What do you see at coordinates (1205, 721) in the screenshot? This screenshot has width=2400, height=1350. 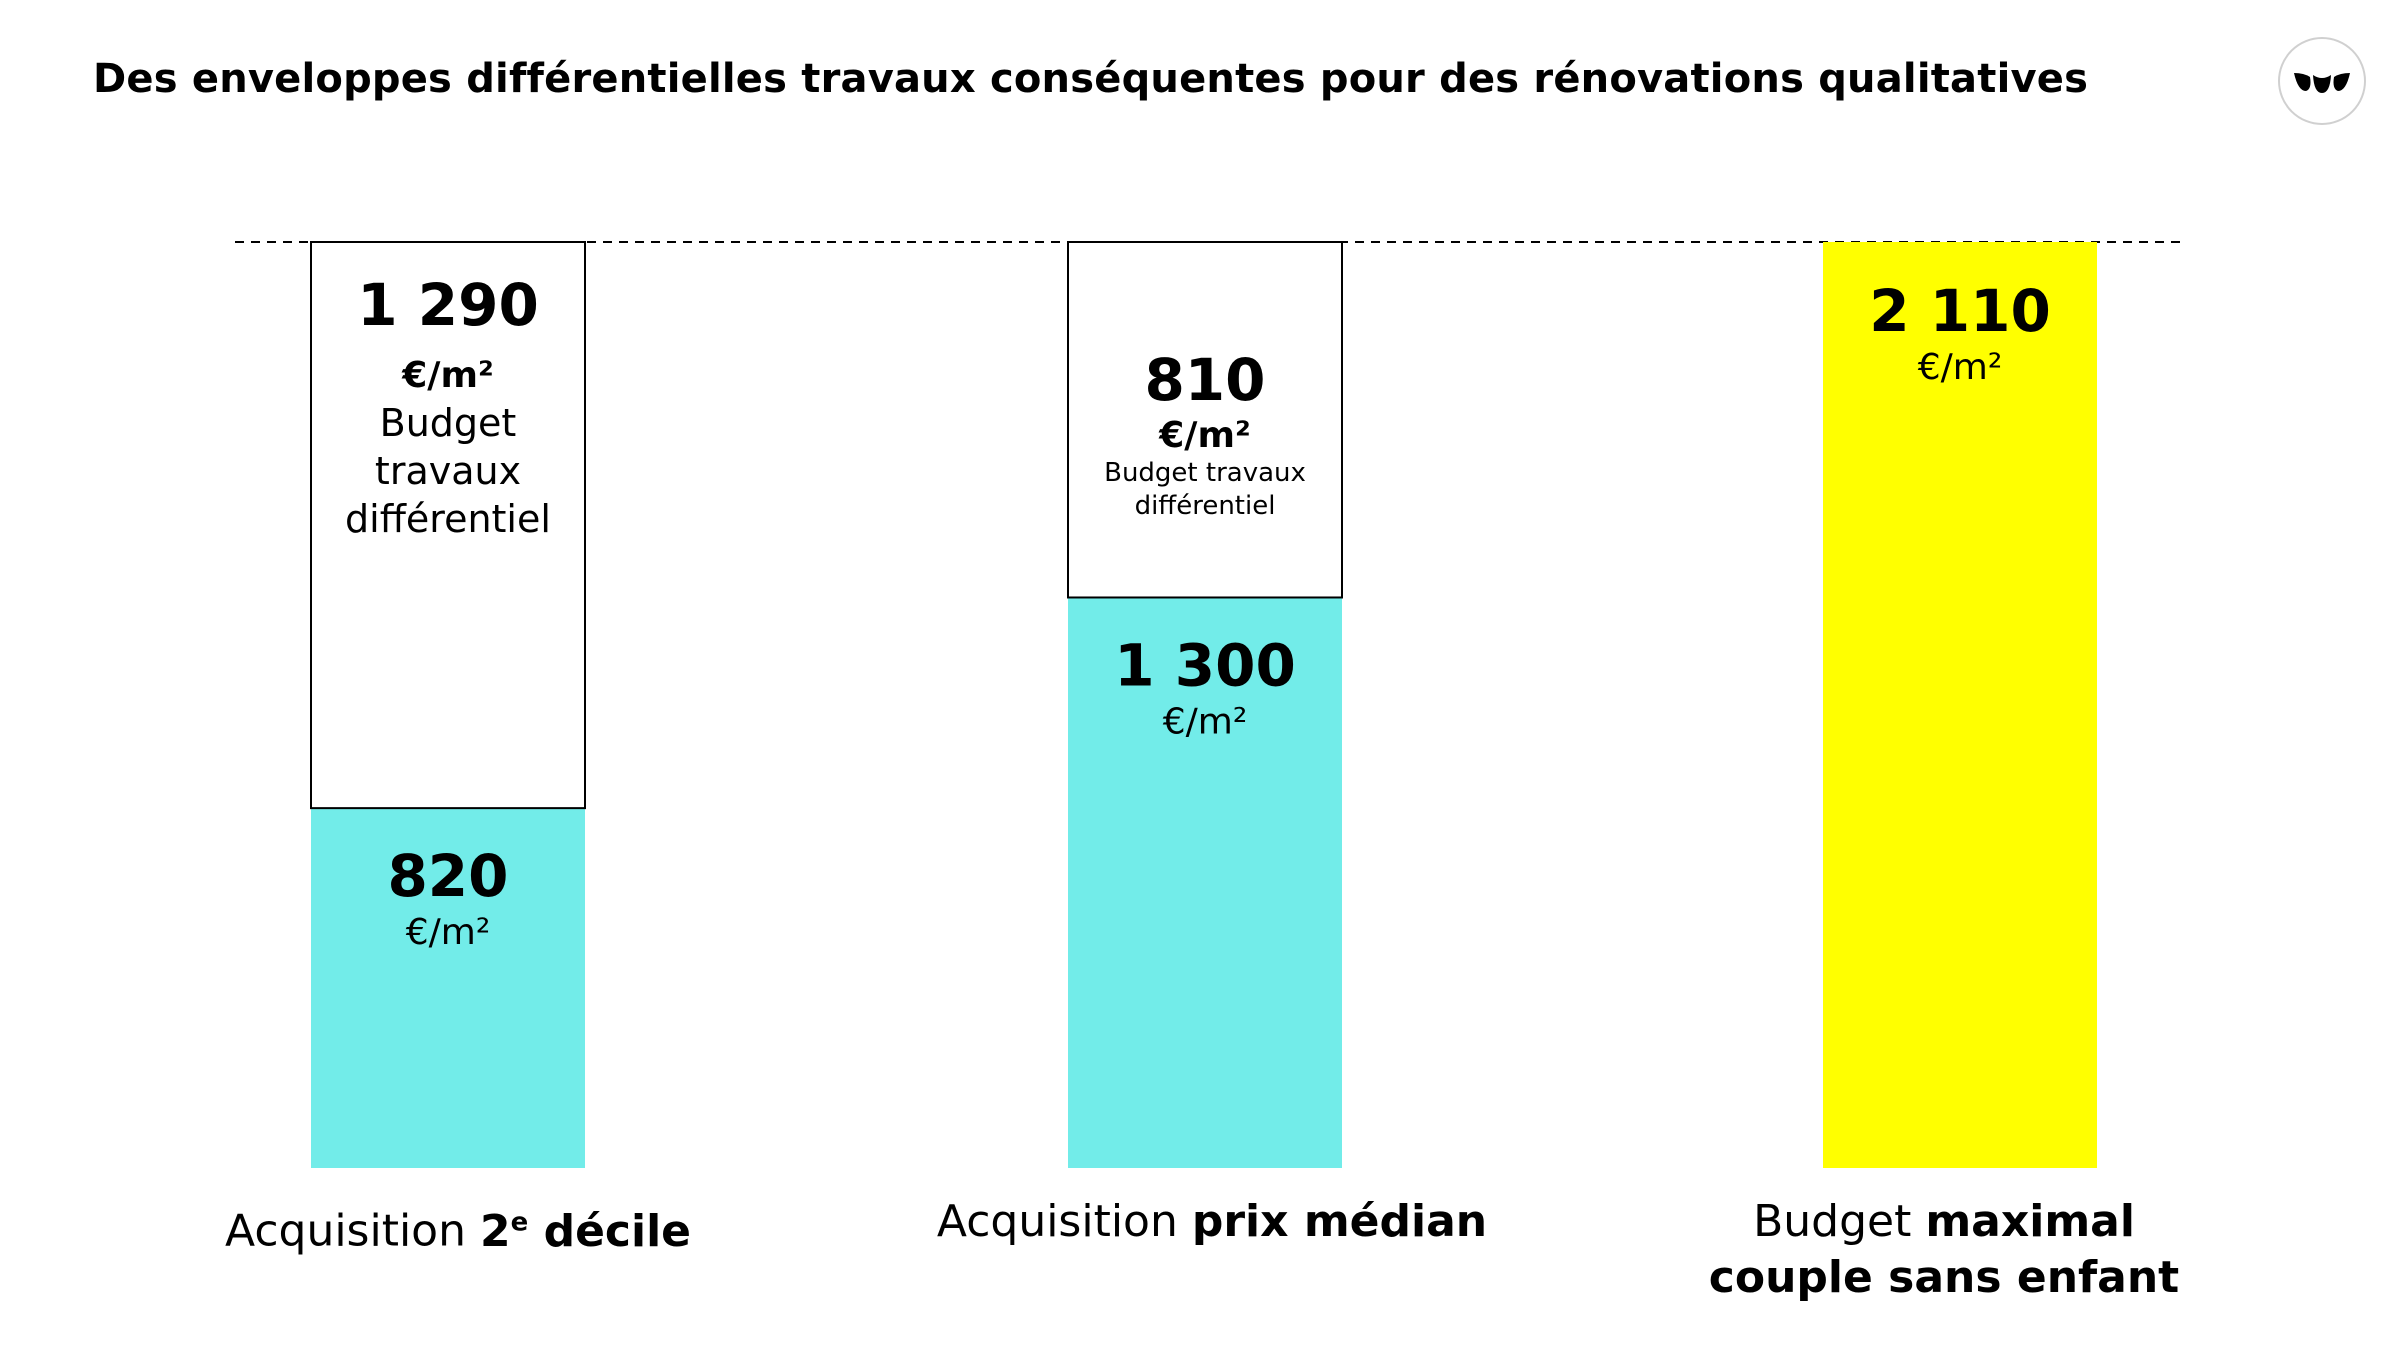 I see `unit-label-value-1: €/m²` at bounding box center [1205, 721].